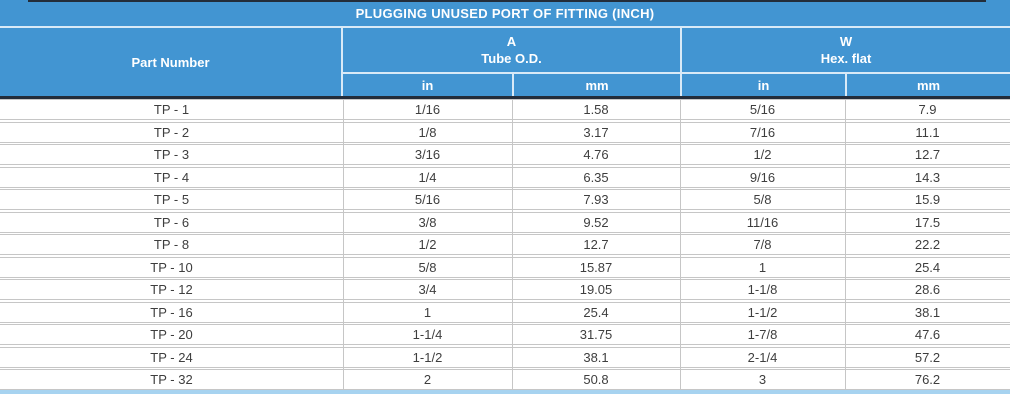  I want to click on column-header-a-in: in, so click(427, 84).